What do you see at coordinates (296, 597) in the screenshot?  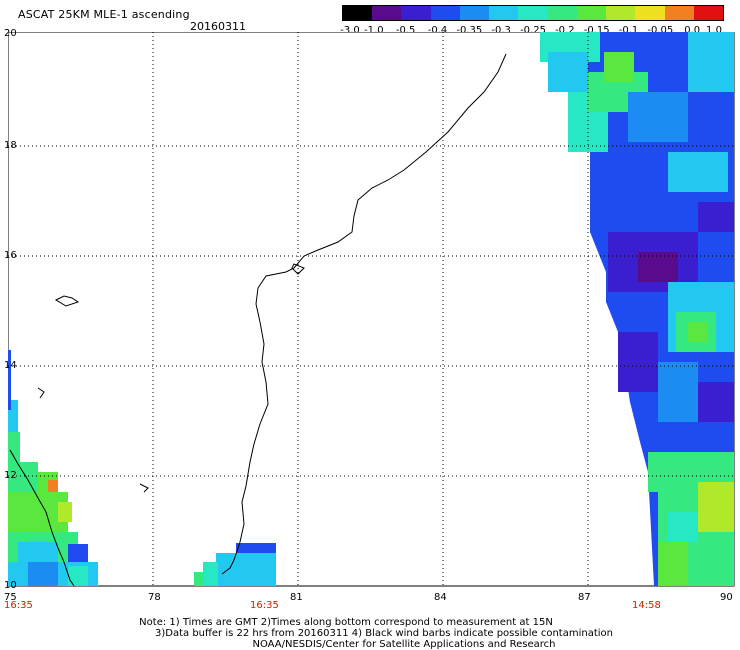 I see `lon-tick-81: 81` at bounding box center [296, 597].